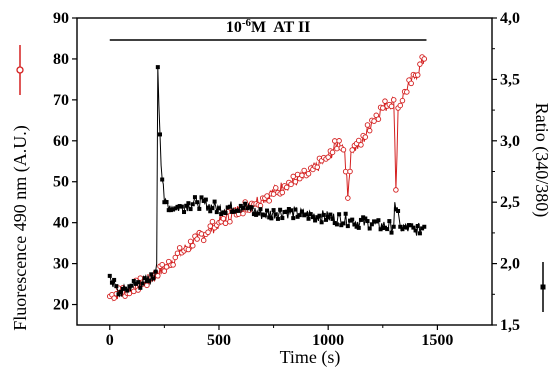 The image size is (559, 370). Describe the element at coordinates (61, 223) in the screenshot. I see `left-tick-label: 40` at that location.